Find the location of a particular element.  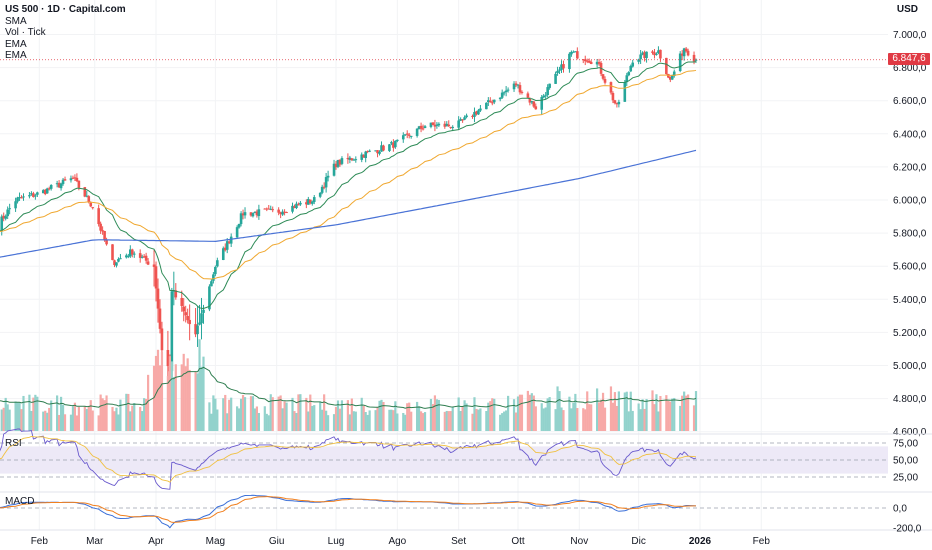

legend-volume: Vol · Tick is located at coordinates (25, 32).